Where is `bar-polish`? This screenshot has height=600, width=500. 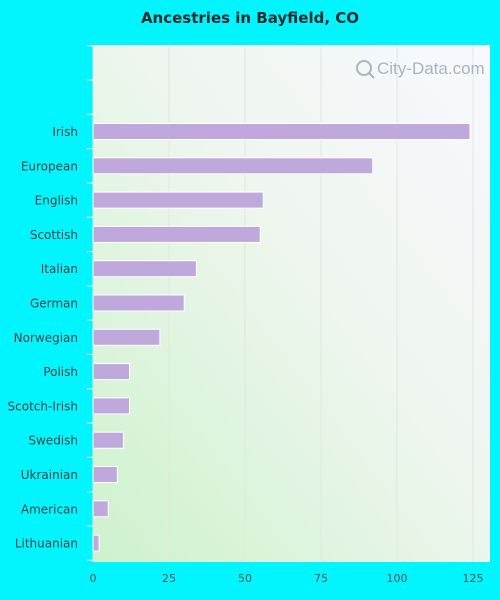 bar-polish is located at coordinates (111, 372).